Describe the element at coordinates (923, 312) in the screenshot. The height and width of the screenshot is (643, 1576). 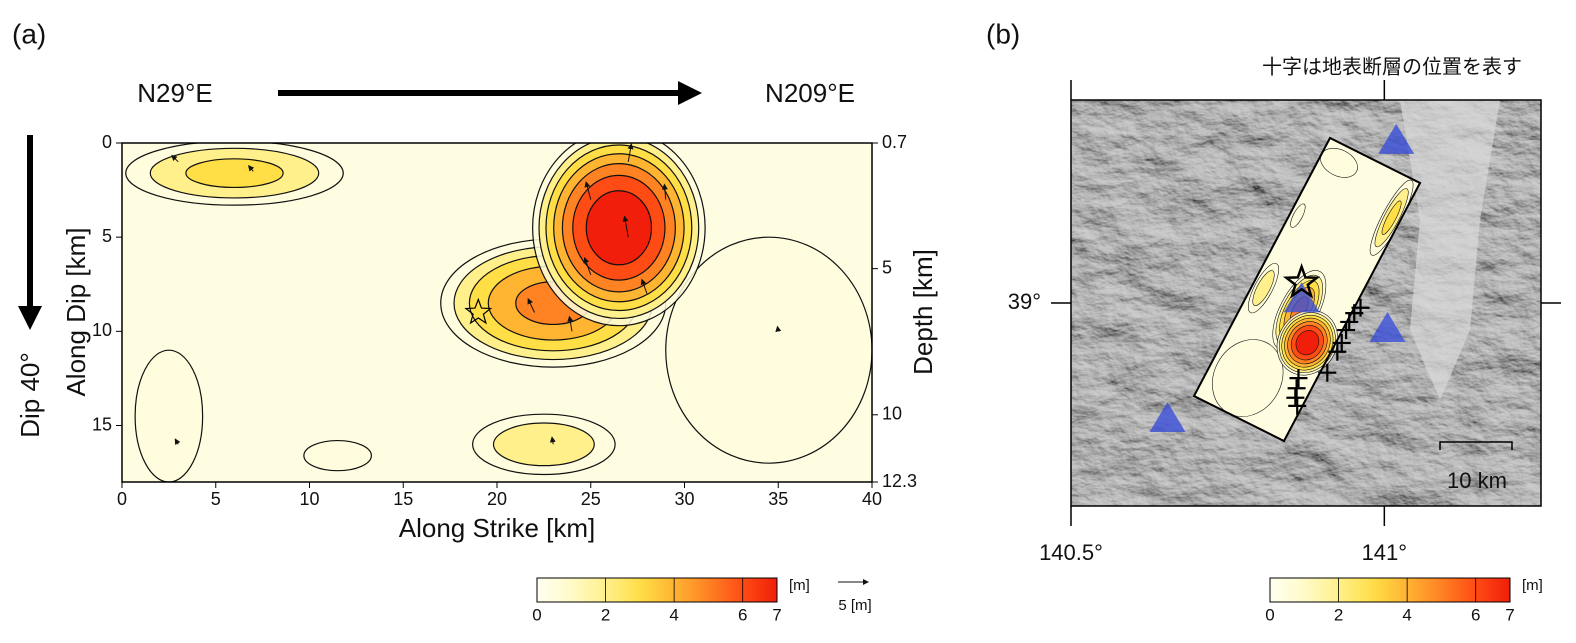
I see `y2-axis-title: Depth [km]` at that location.